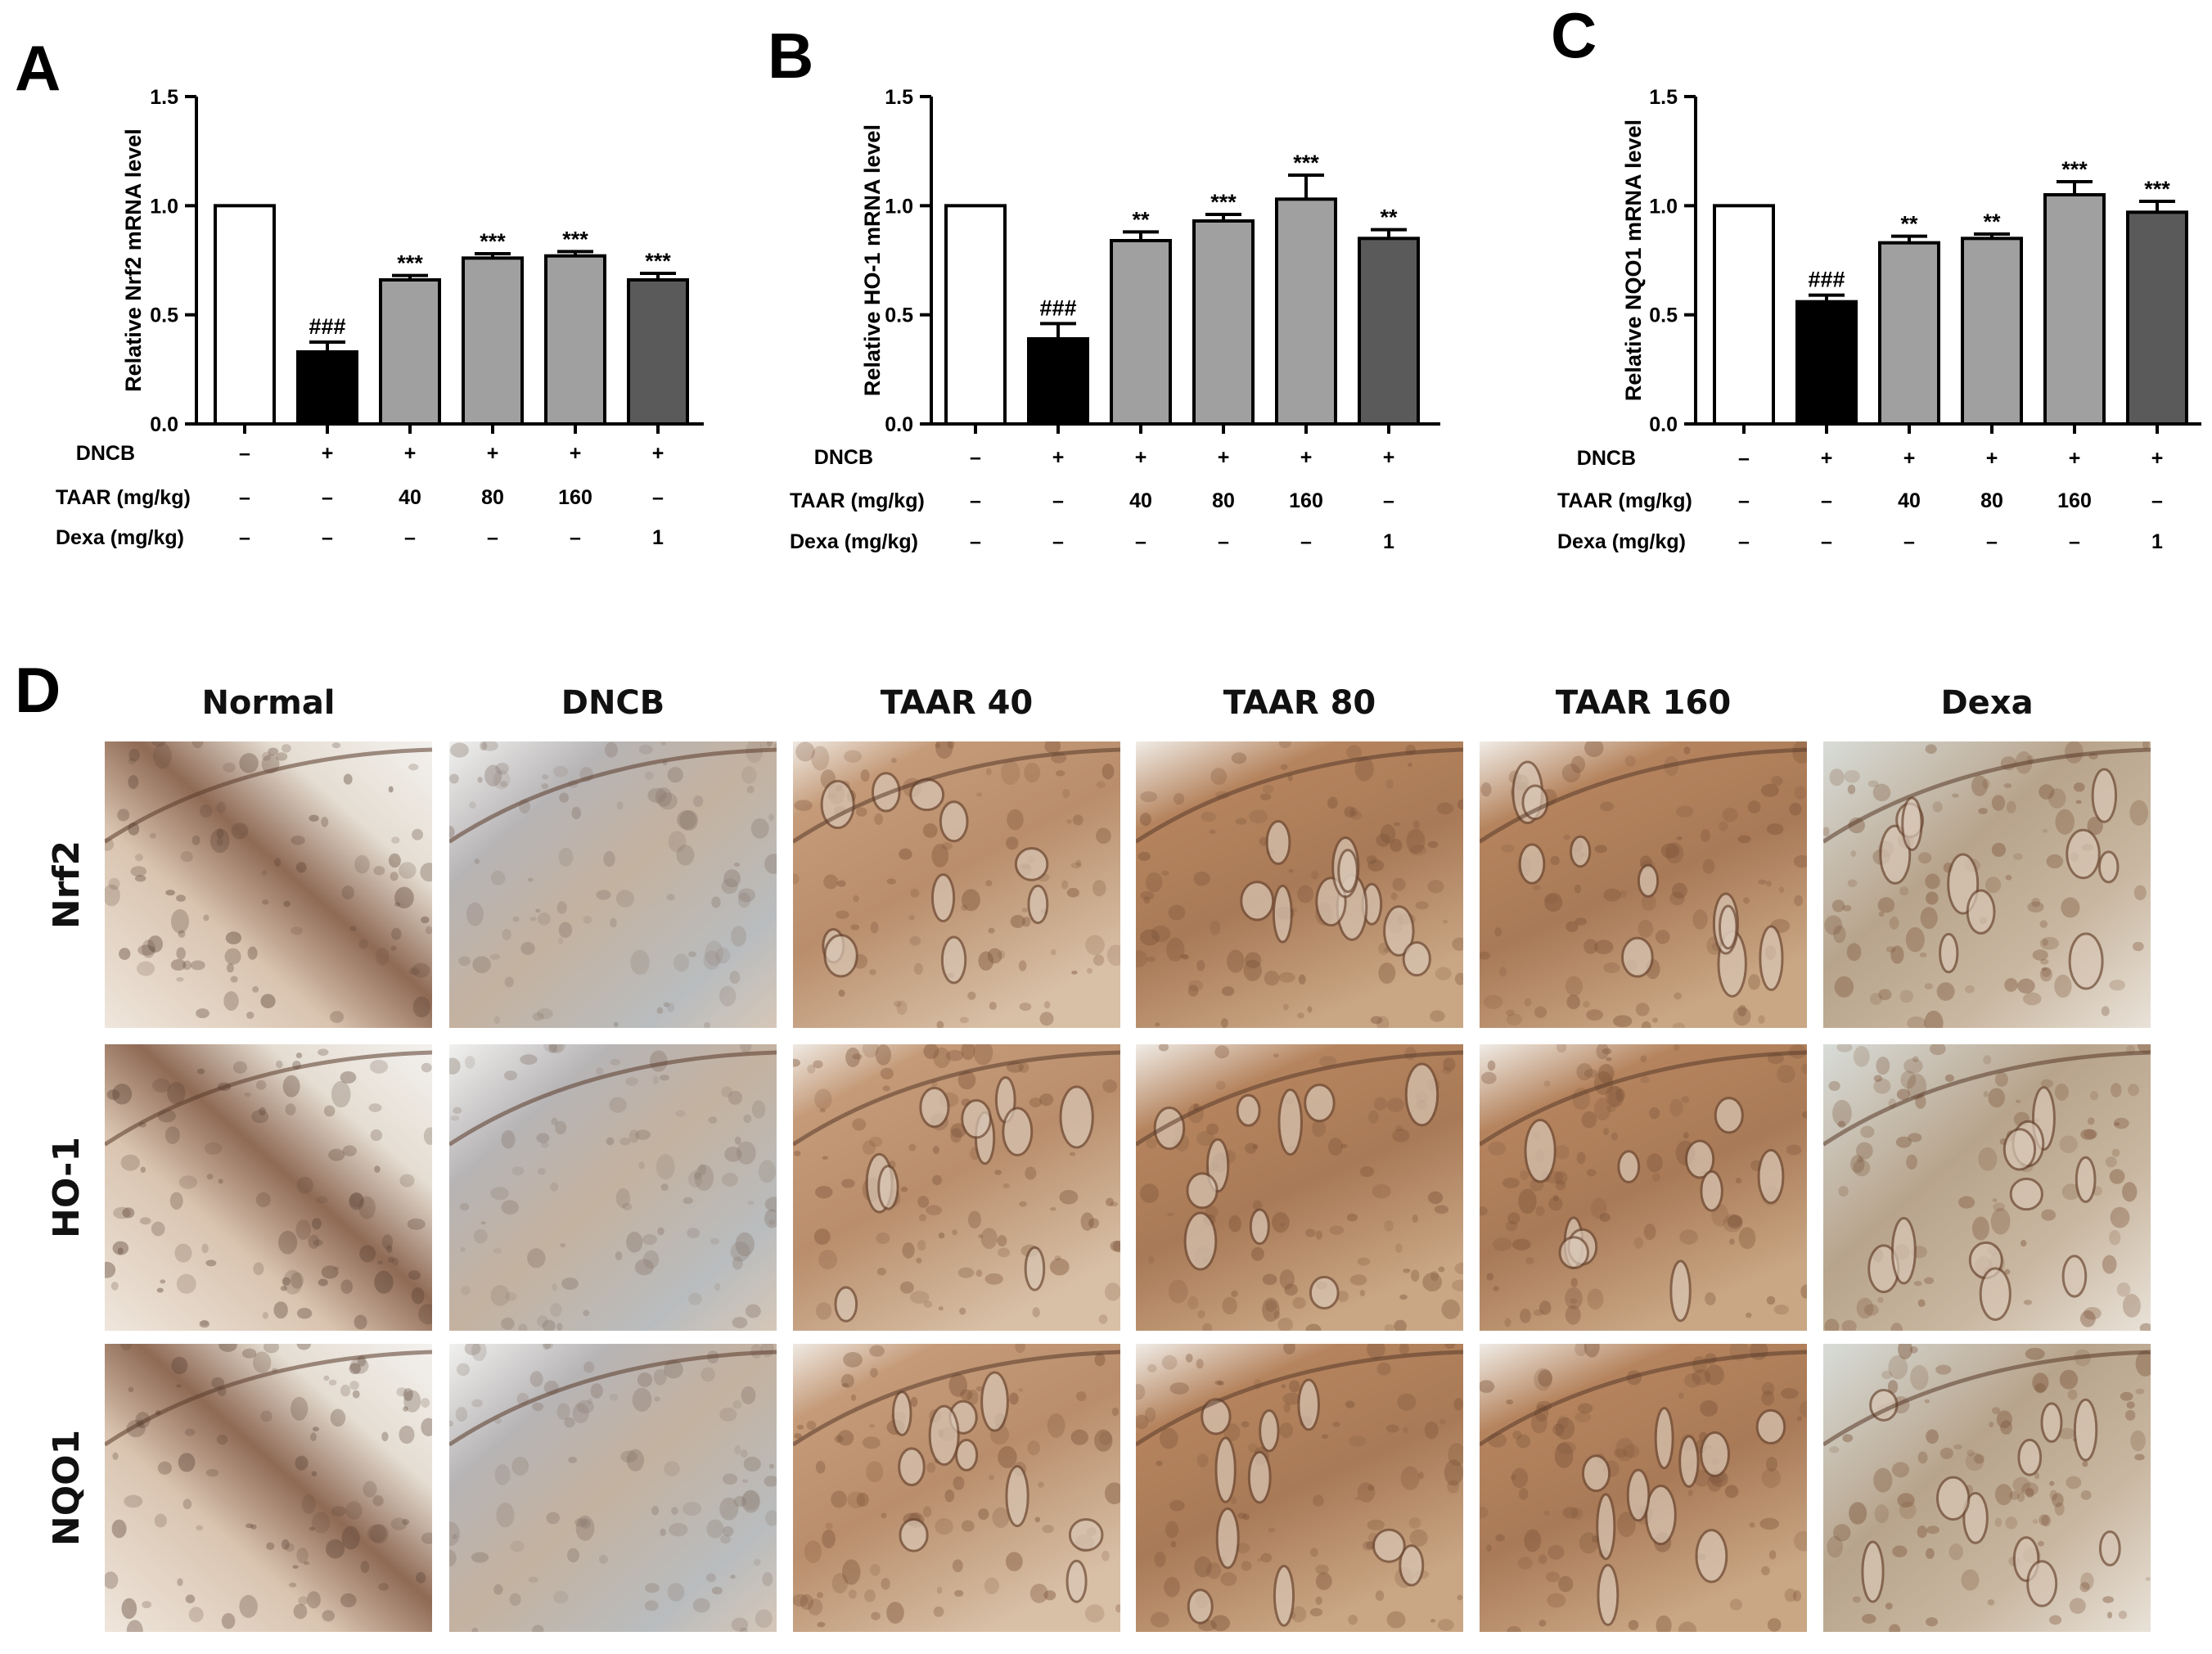 Image resolution: width=2212 pixels, height=1654 pixels. Describe the element at coordinates (576, 453) in the screenshot. I see `treatment-row-value: +` at that location.